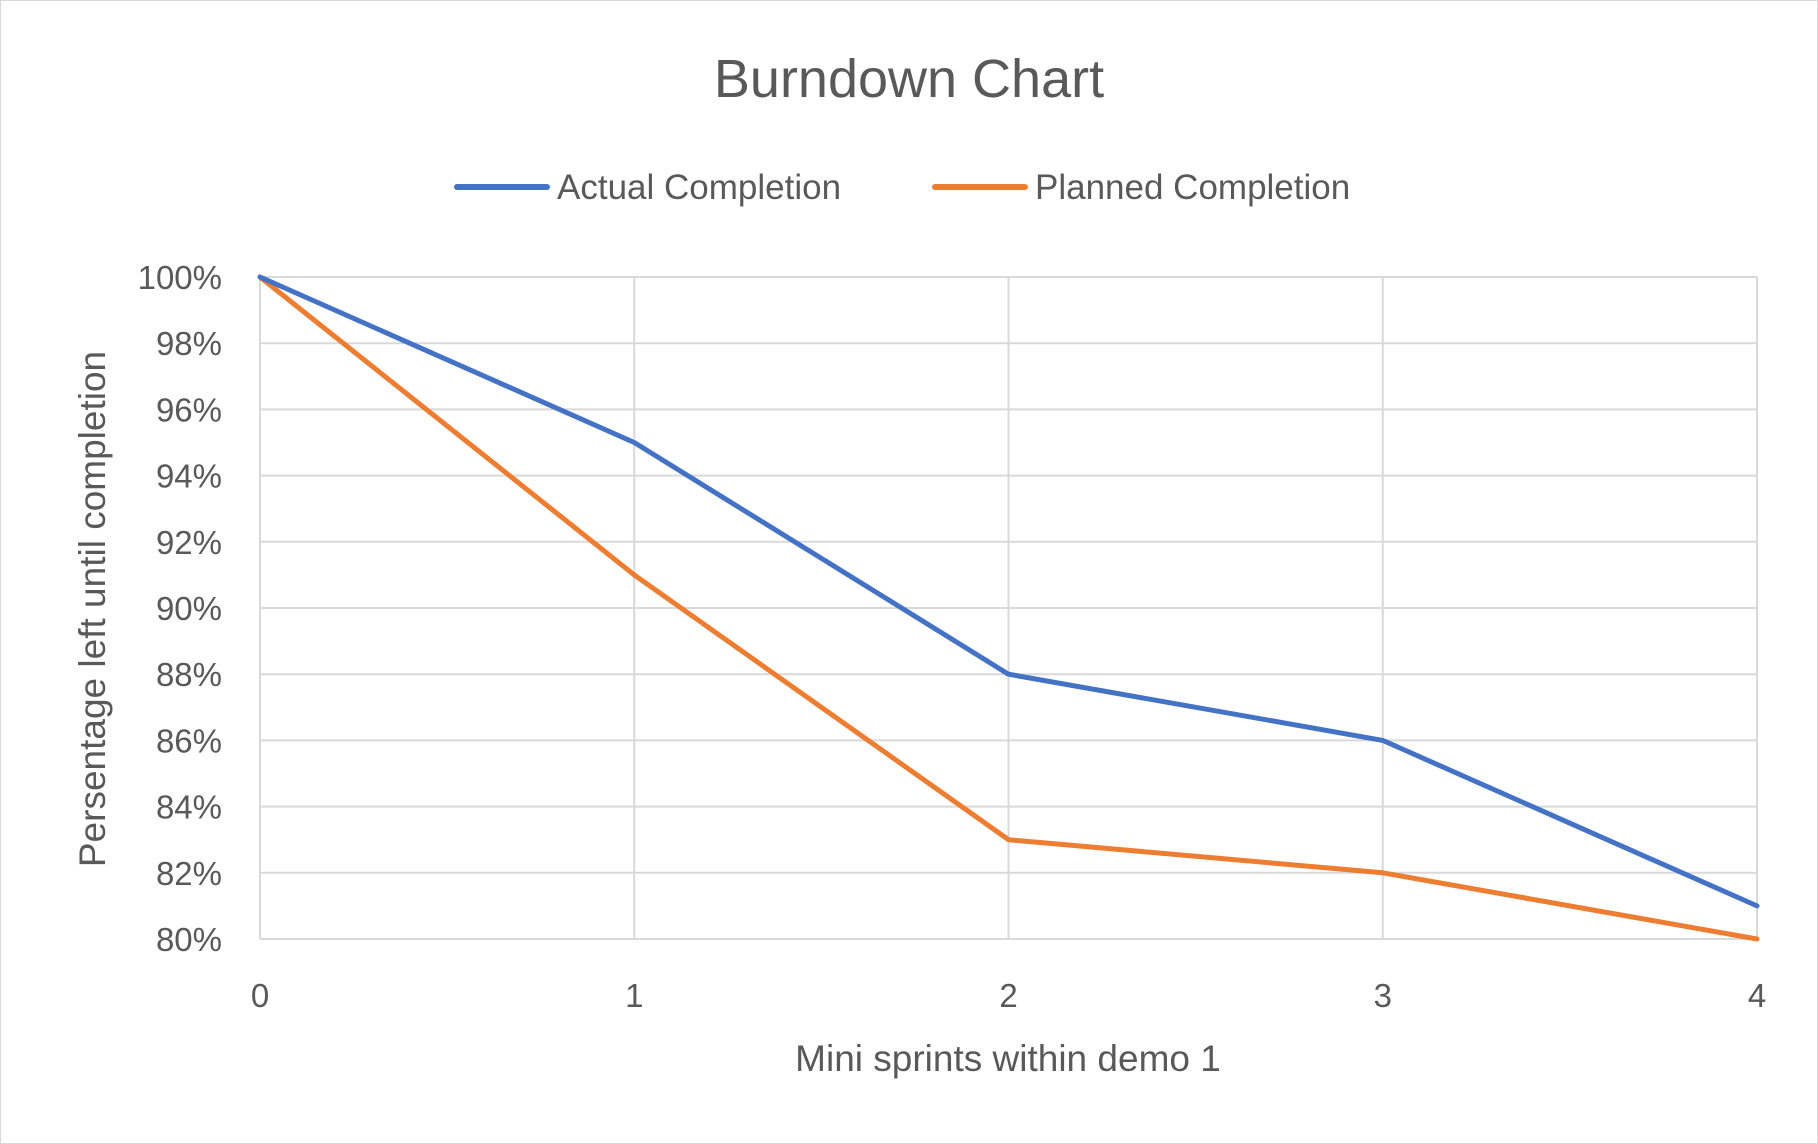  What do you see at coordinates (92, 609) in the screenshot?
I see `y-axis-title: Persentage left until completion` at bounding box center [92, 609].